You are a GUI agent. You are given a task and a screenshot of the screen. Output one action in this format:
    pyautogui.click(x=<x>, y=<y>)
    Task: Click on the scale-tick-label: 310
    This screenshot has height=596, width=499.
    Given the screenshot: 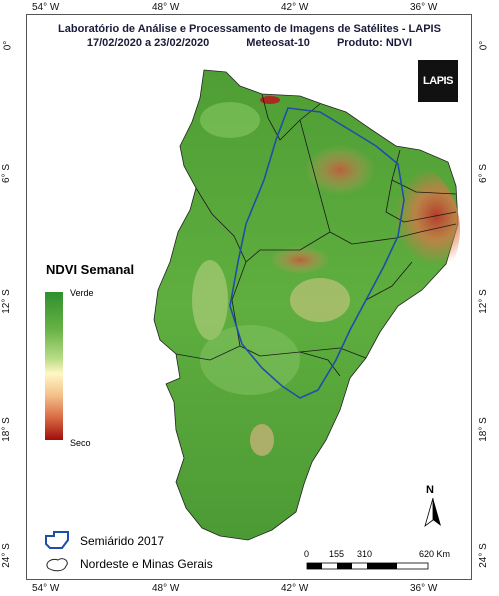 What is the action you would take?
    pyautogui.click(x=365, y=554)
    